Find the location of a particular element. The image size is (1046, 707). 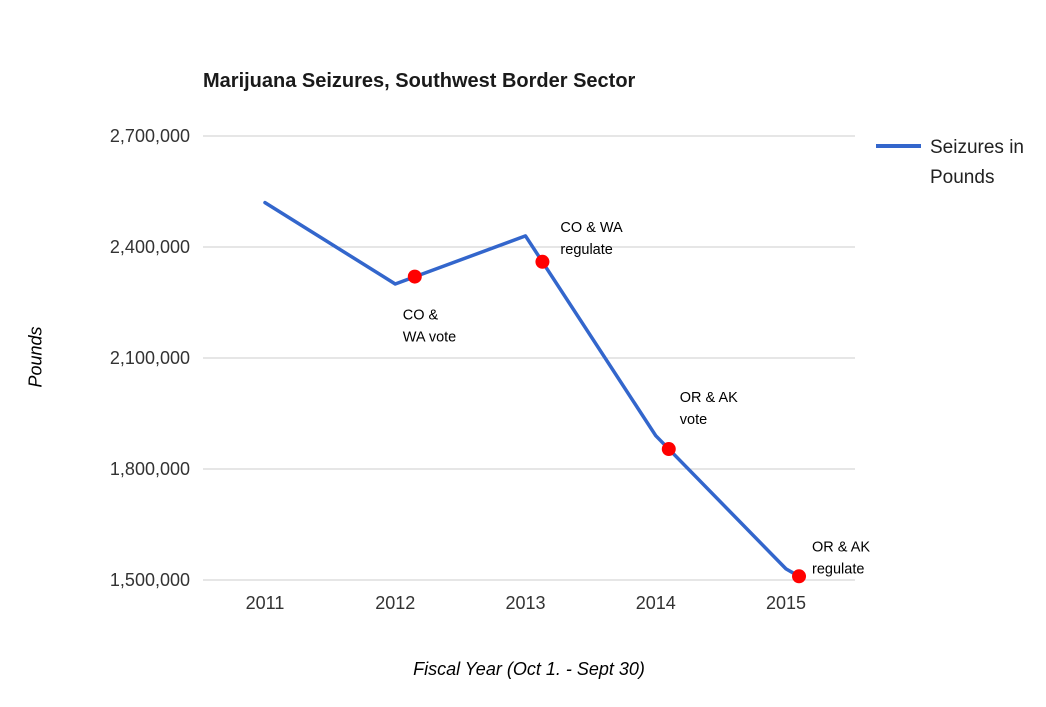

y-tick-label: 1,500,000 is located at coordinates (150, 580).